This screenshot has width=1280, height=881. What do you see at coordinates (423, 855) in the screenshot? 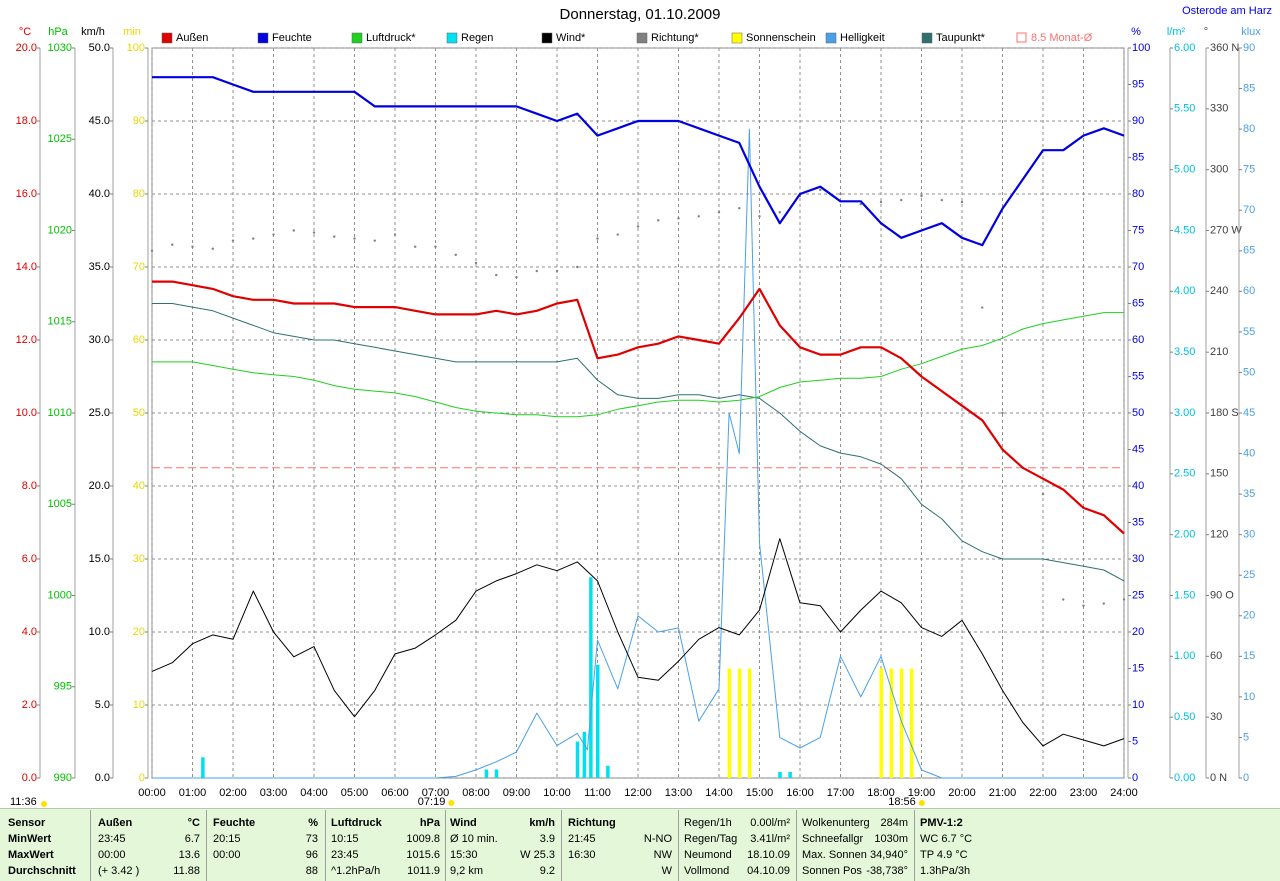
I see `stats-cell: 1015.6` at bounding box center [423, 855].